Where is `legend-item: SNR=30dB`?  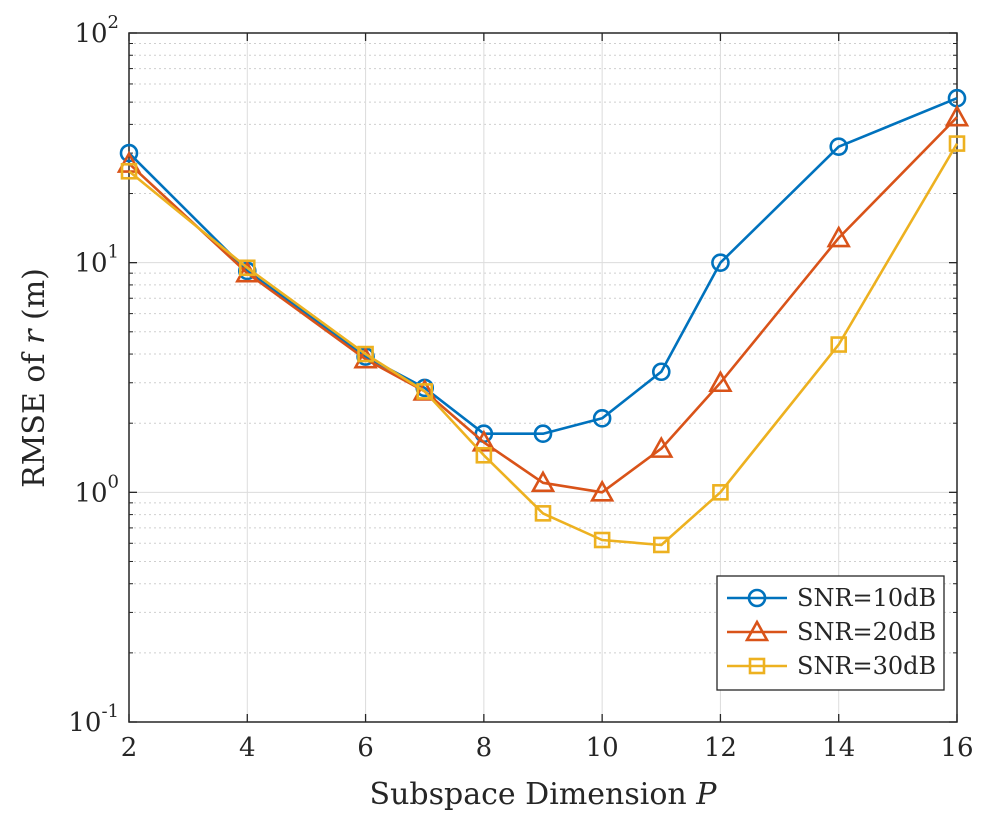
legend-item: SNR=30dB is located at coordinates (831, 666).